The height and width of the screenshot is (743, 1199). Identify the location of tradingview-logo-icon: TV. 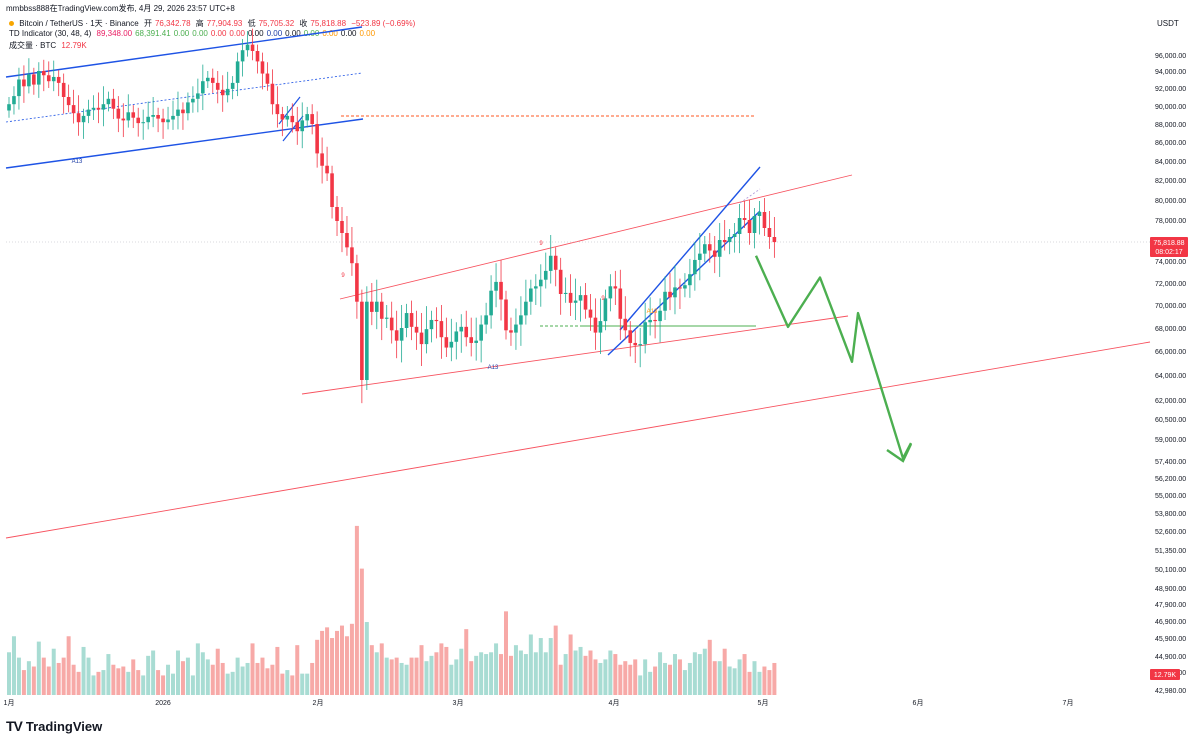
(14, 726).